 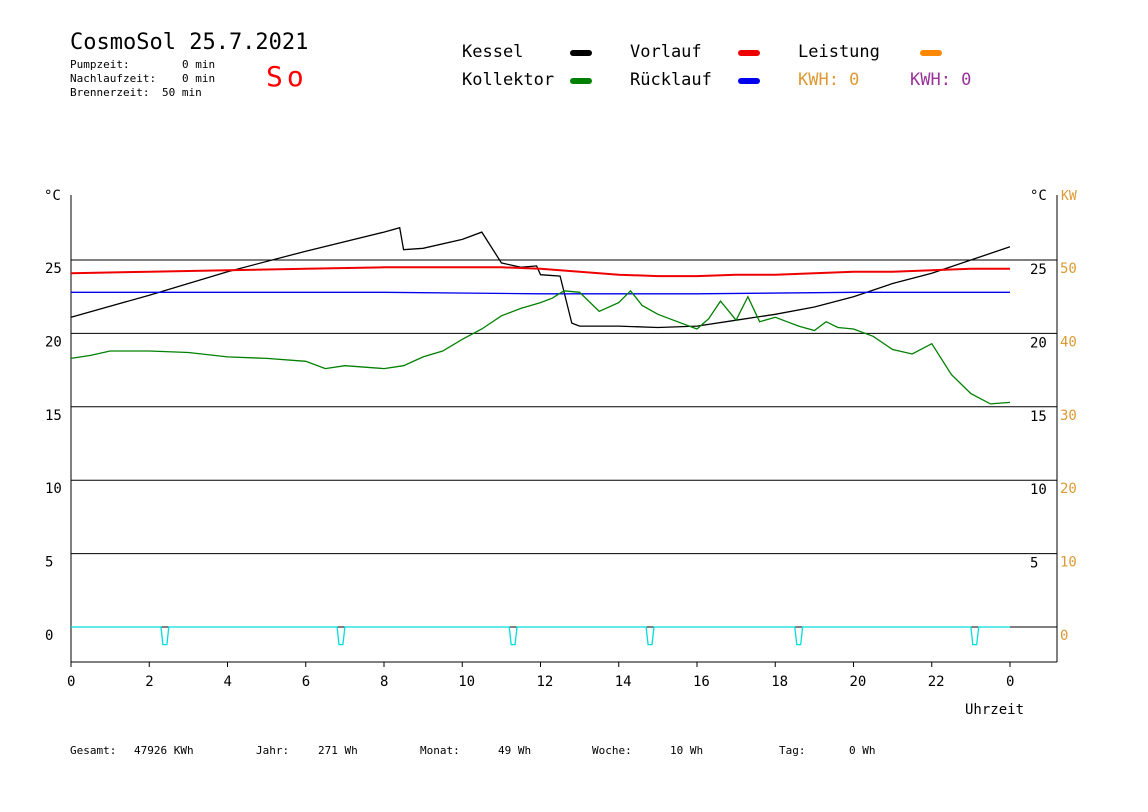 I want to click on y-tick-label-right: 5, so click(x=1034, y=564).